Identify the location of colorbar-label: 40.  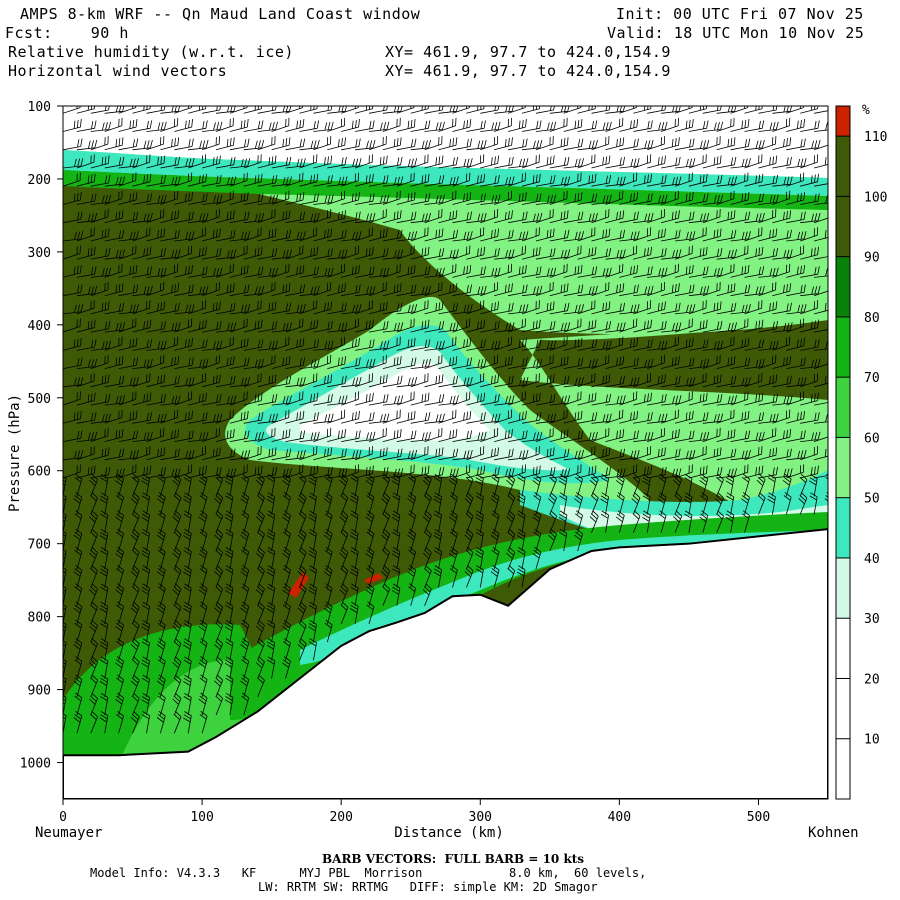
(872, 559).